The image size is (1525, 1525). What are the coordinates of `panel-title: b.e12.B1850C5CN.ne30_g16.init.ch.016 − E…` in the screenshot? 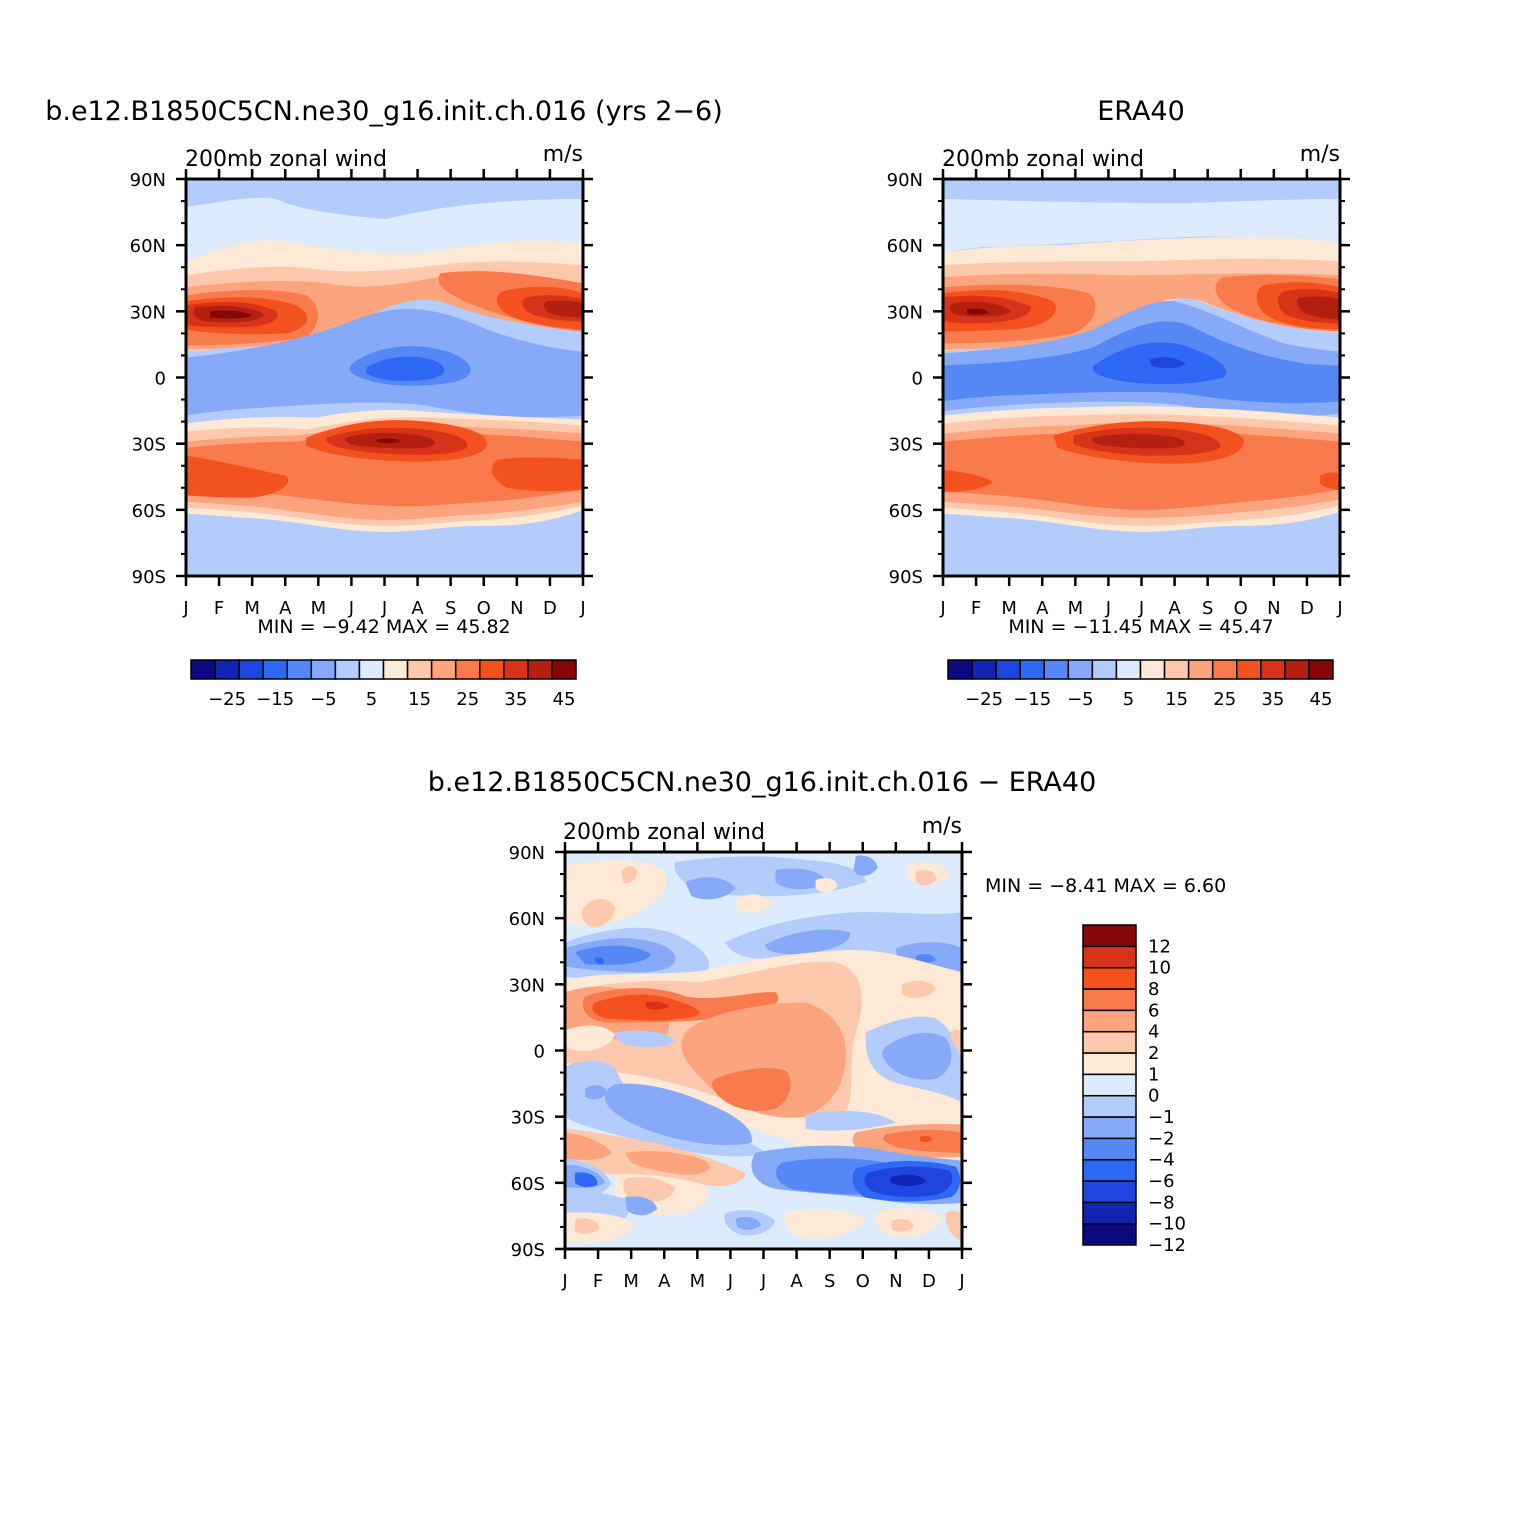 It's located at (762, 782).